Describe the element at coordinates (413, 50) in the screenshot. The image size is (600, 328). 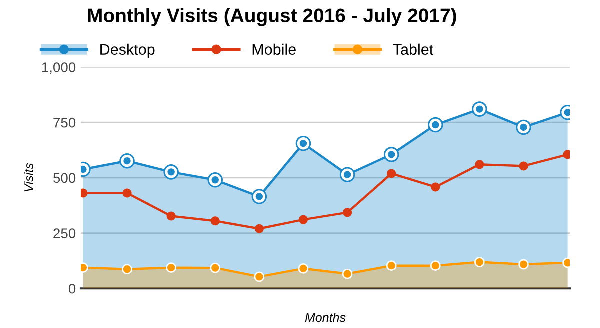
I see `legend-label: Tablet` at that location.